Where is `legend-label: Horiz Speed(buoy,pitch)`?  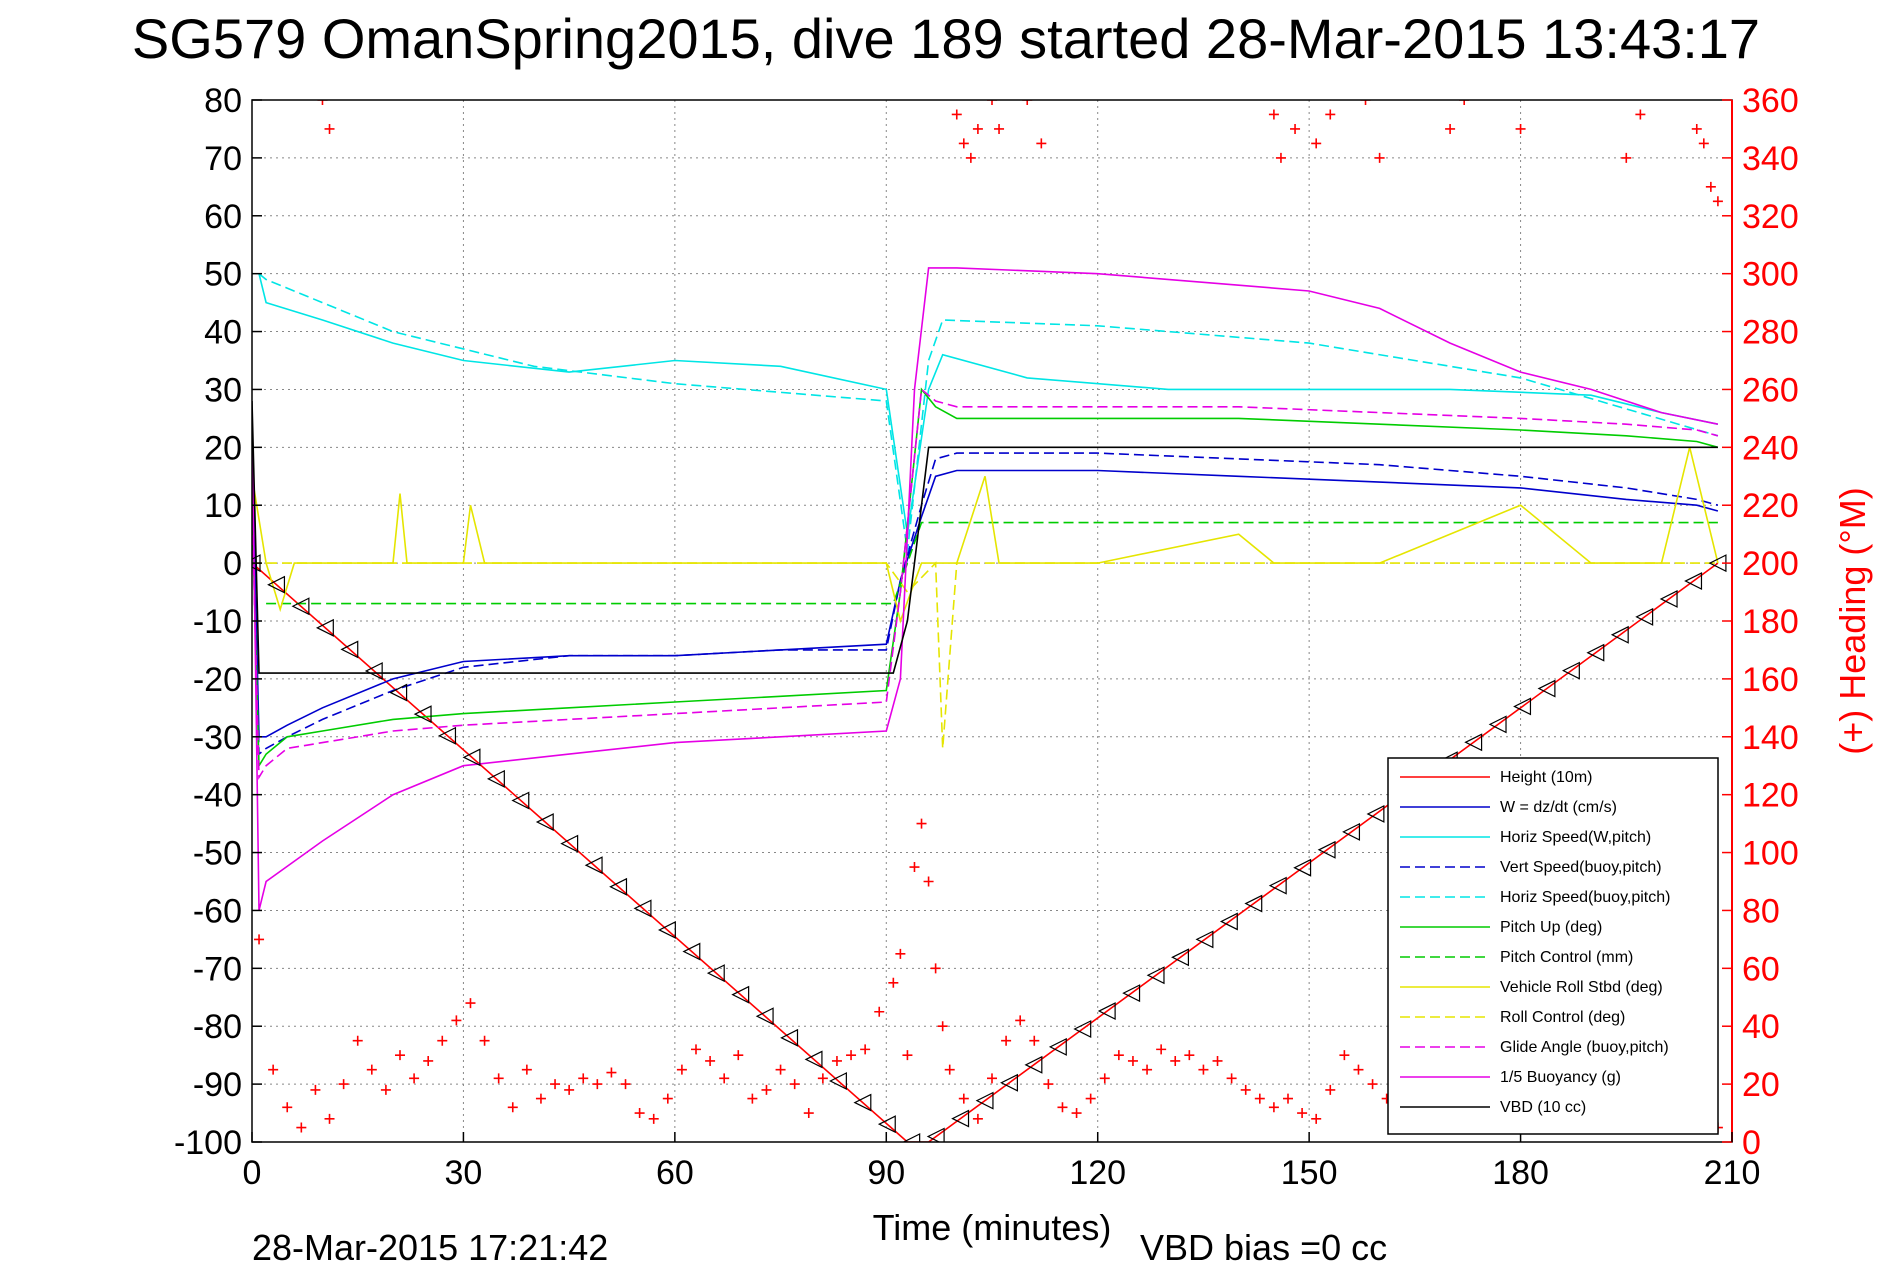 legend-label: Horiz Speed(buoy,pitch) is located at coordinates (1585, 897).